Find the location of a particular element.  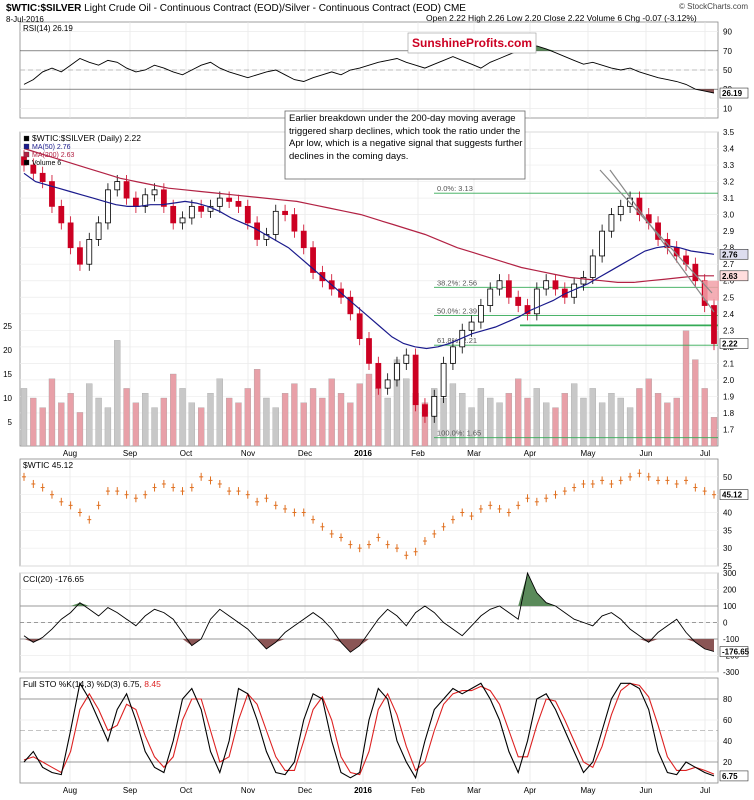

price-y-tick-label: 3.5 is located at coordinates (729, 132).